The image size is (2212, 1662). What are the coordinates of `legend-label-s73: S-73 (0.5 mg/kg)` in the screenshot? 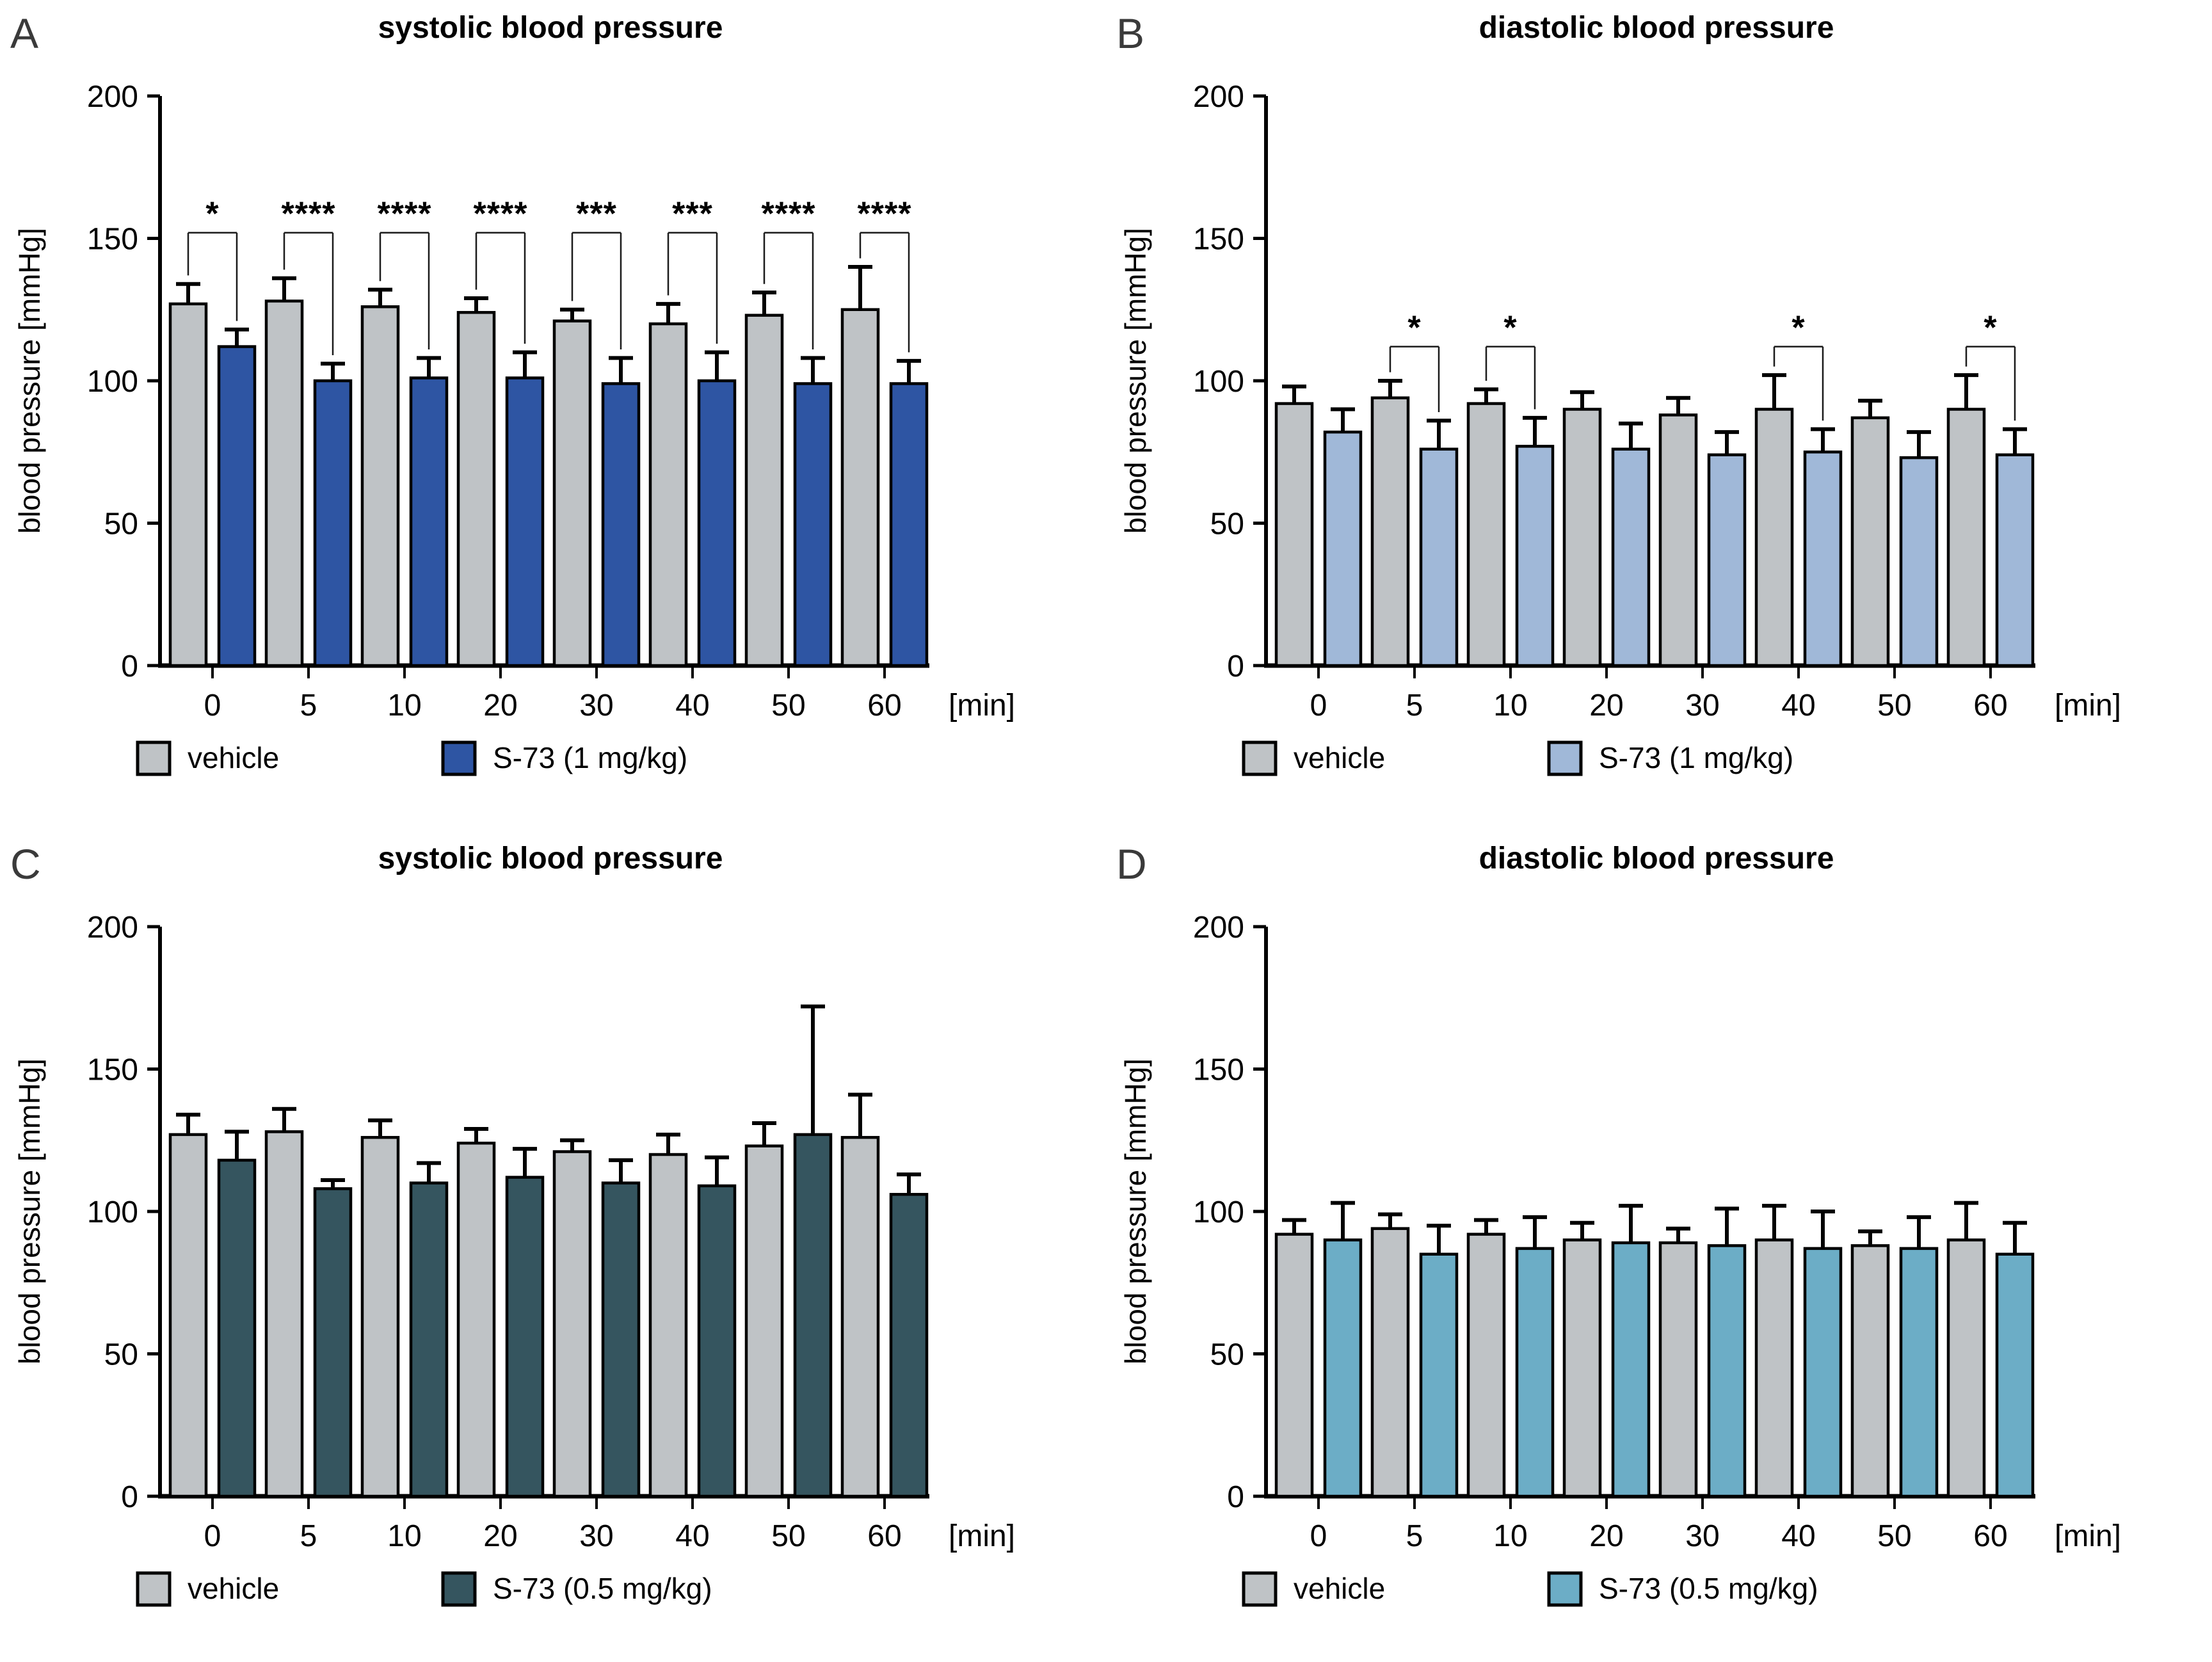 It's located at (1708, 1589).